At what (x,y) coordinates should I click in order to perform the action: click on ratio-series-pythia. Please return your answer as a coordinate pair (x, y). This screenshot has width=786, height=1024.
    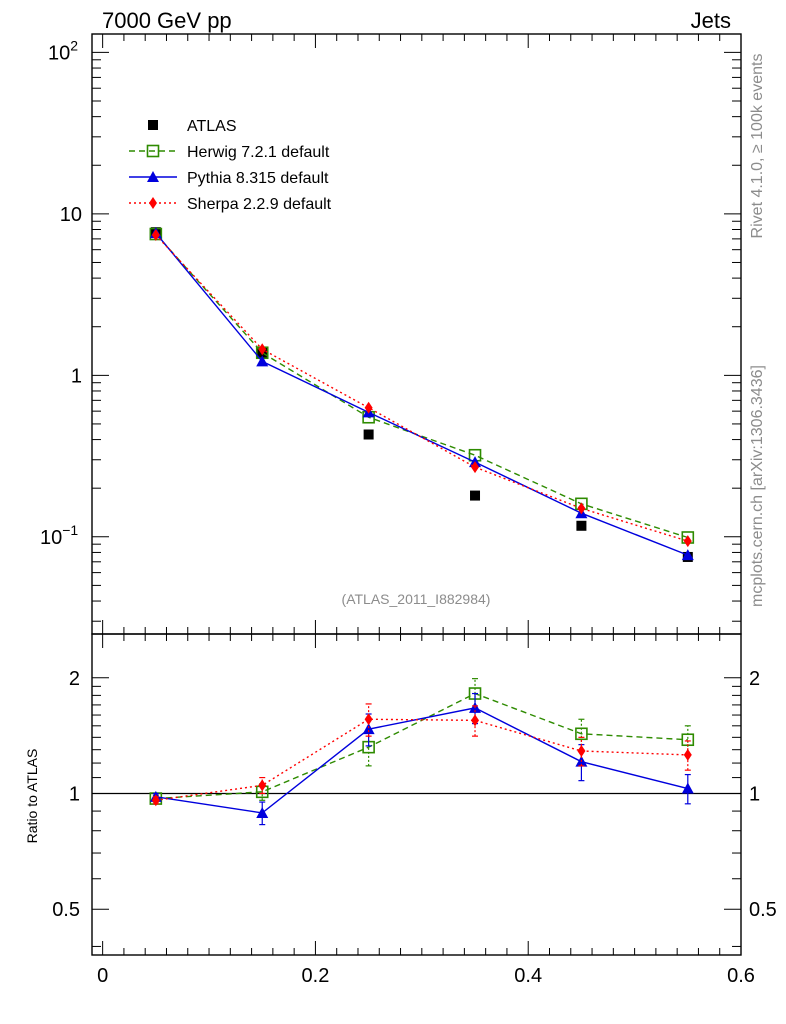
    Looking at the image, I should click on (421, 759).